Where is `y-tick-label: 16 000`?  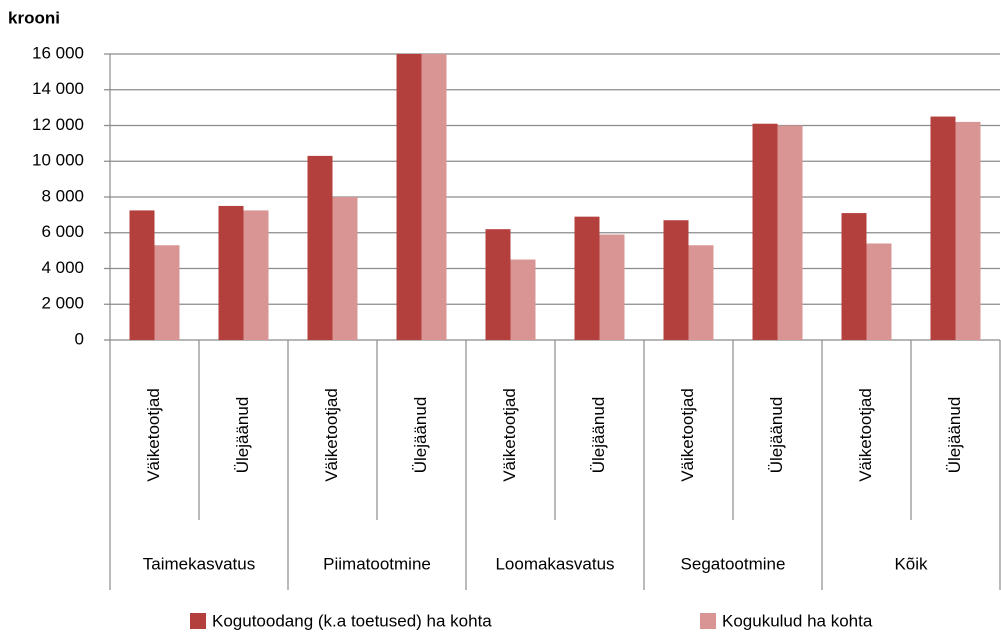 y-tick-label: 16 000 is located at coordinates (58, 52).